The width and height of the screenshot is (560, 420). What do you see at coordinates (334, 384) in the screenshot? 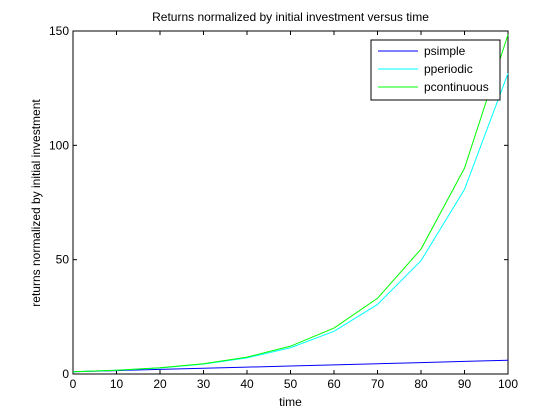
I see `x-tick-label: 60` at bounding box center [334, 384].